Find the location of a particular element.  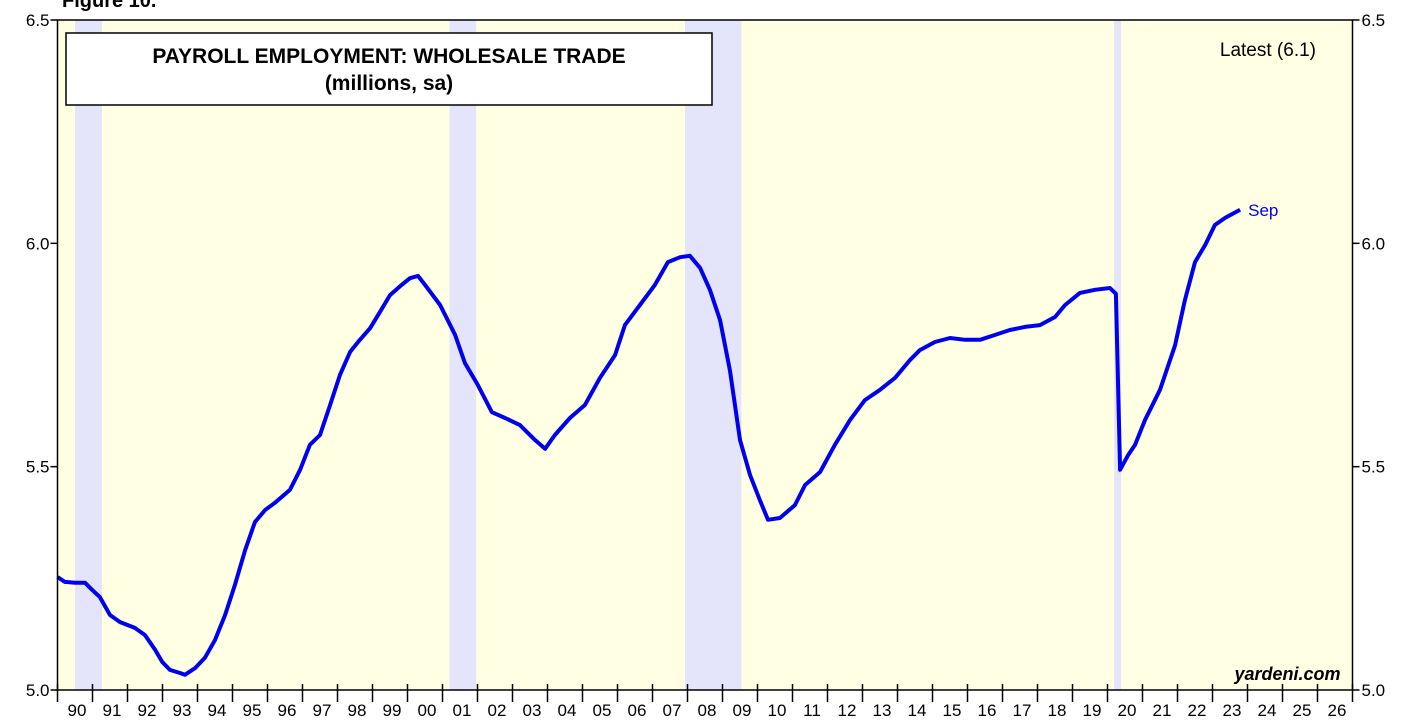

x-tick-label: 91 is located at coordinates (112, 710).